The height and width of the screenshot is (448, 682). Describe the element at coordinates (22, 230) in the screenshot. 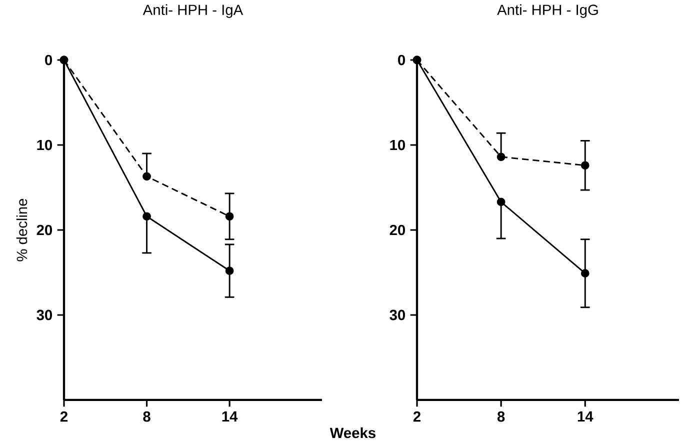

I see `y-axis-title: % decline` at that location.